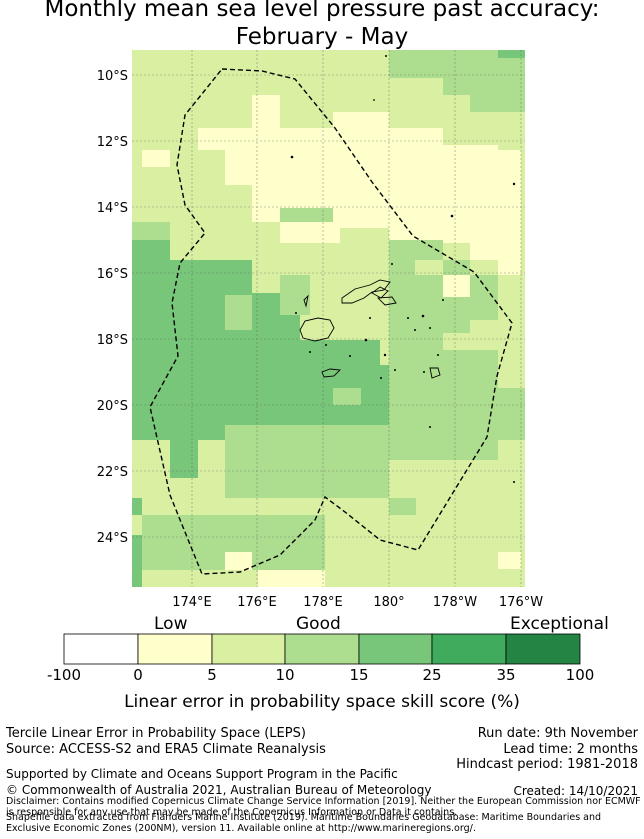 The image size is (644, 839). Describe the element at coordinates (112, 472) in the screenshot. I see `lat-label: 22°S` at that location.